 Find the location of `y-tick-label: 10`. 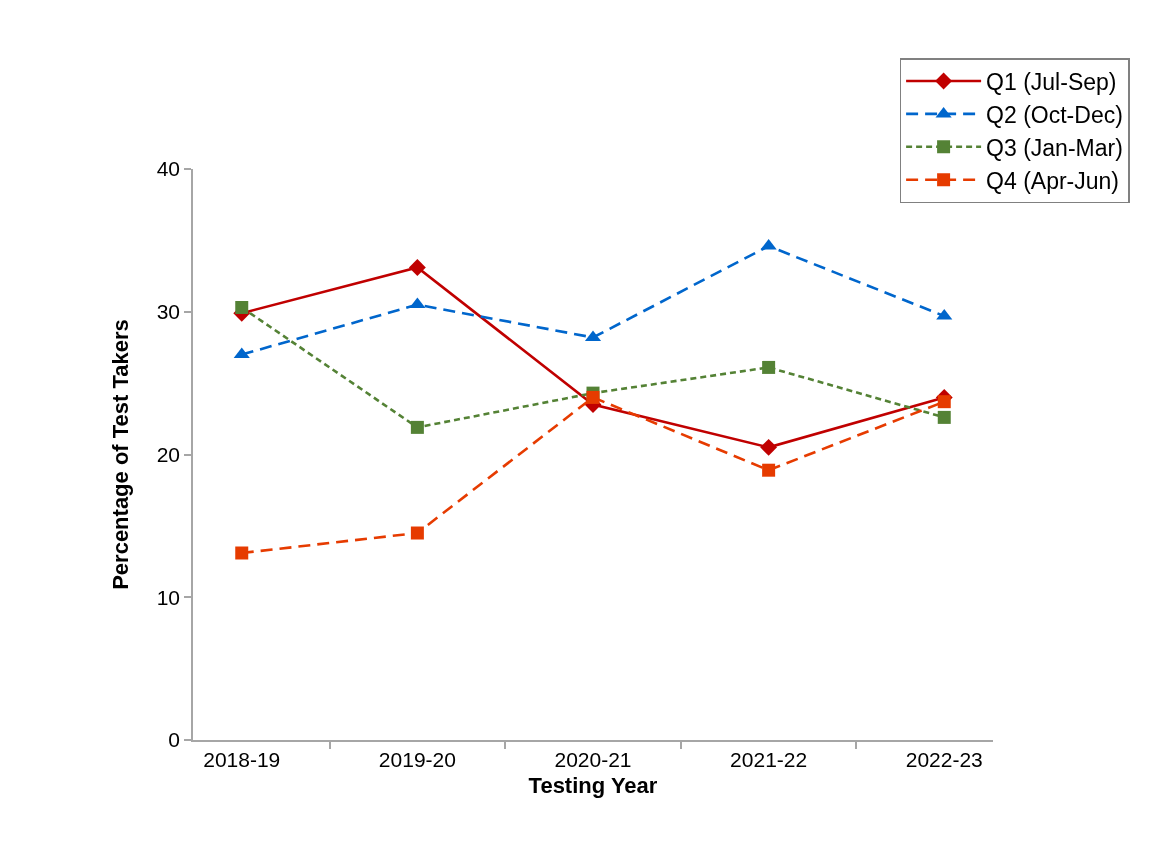

y-tick-label: 10 is located at coordinates (168, 597).